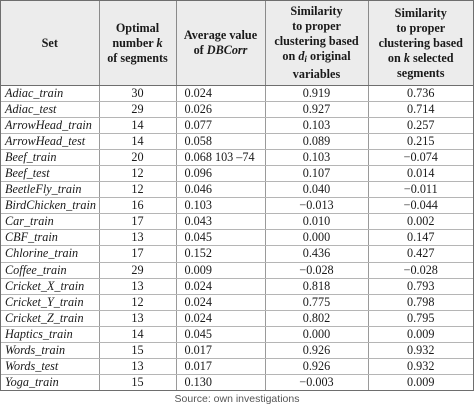 The image size is (474, 410). What do you see at coordinates (421, 381) in the screenshot?
I see `cell-similarity-selected: 0.009` at bounding box center [421, 381].